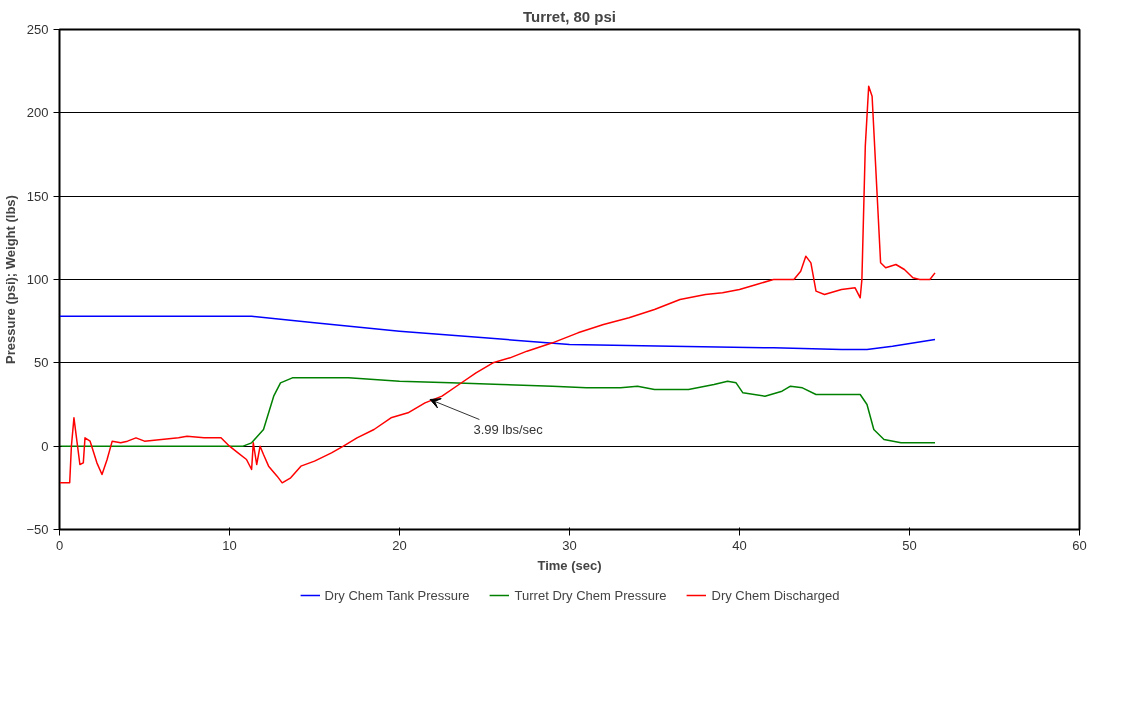 The width and height of the screenshot is (1123, 711). I want to click on x-tick-label: 60, so click(1079, 545).